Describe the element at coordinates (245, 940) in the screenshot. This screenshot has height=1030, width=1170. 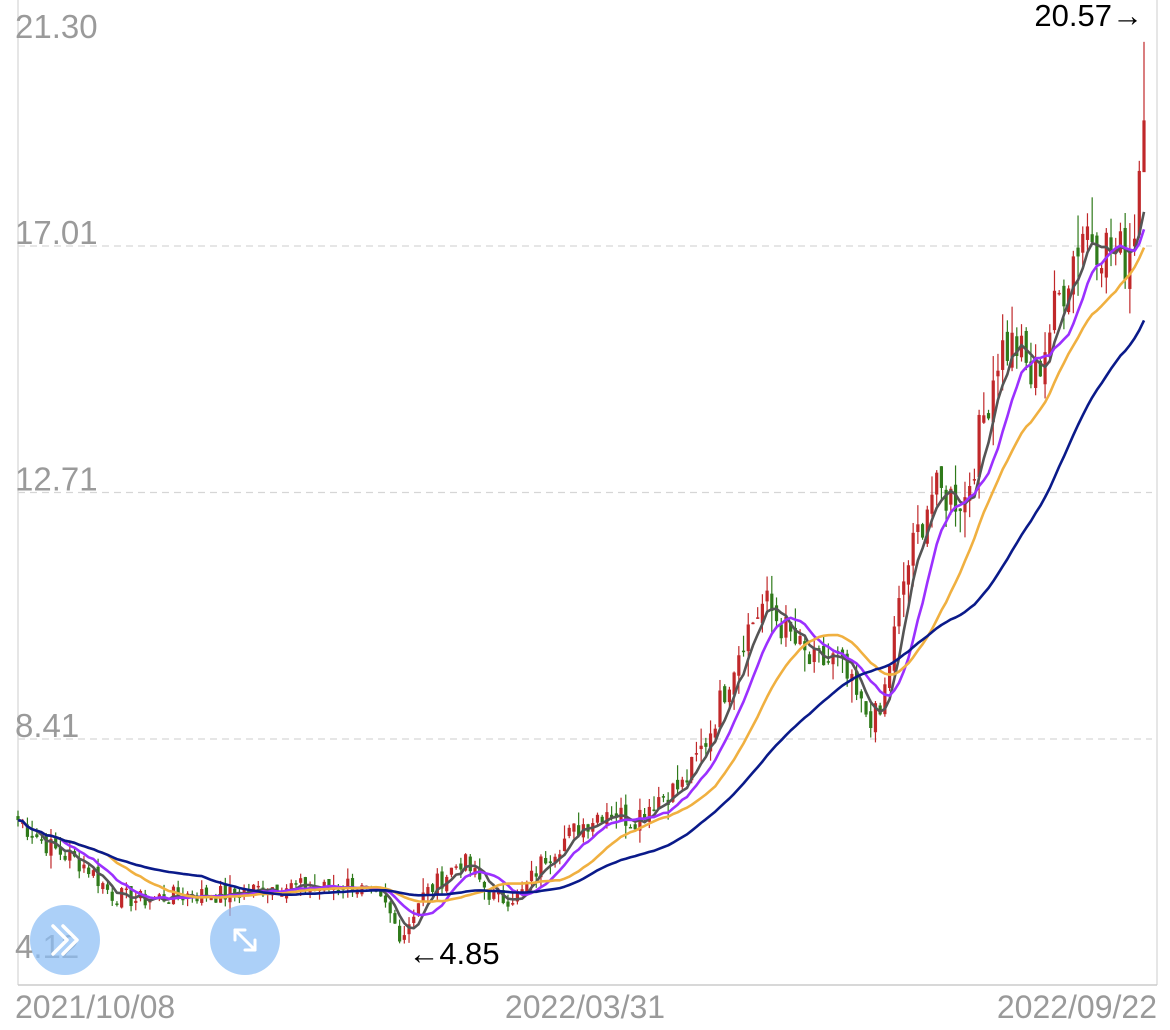
I see `expand-chart-button` at that location.